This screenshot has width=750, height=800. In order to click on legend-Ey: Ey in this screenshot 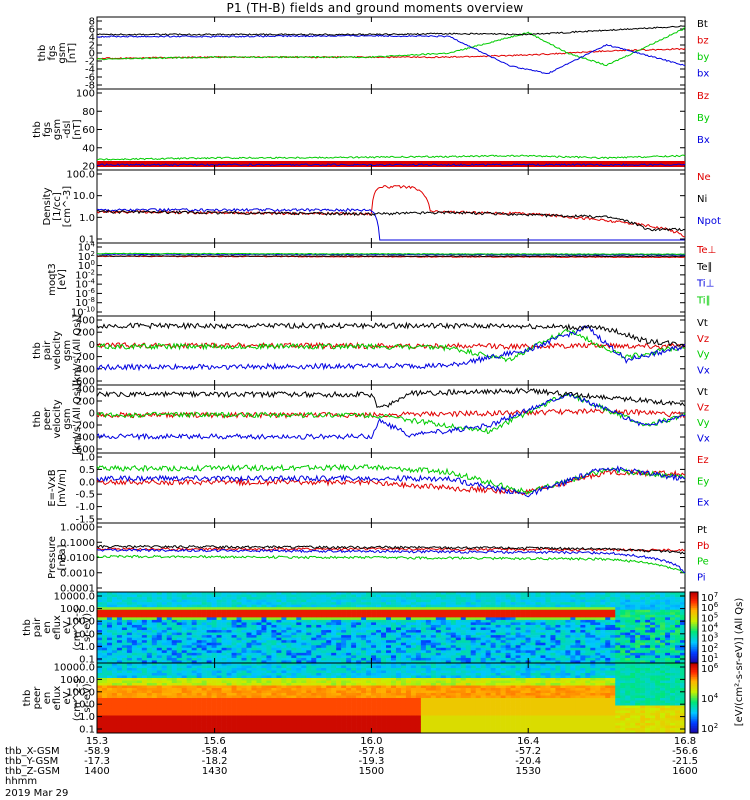, I will do `click(703, 481)`.